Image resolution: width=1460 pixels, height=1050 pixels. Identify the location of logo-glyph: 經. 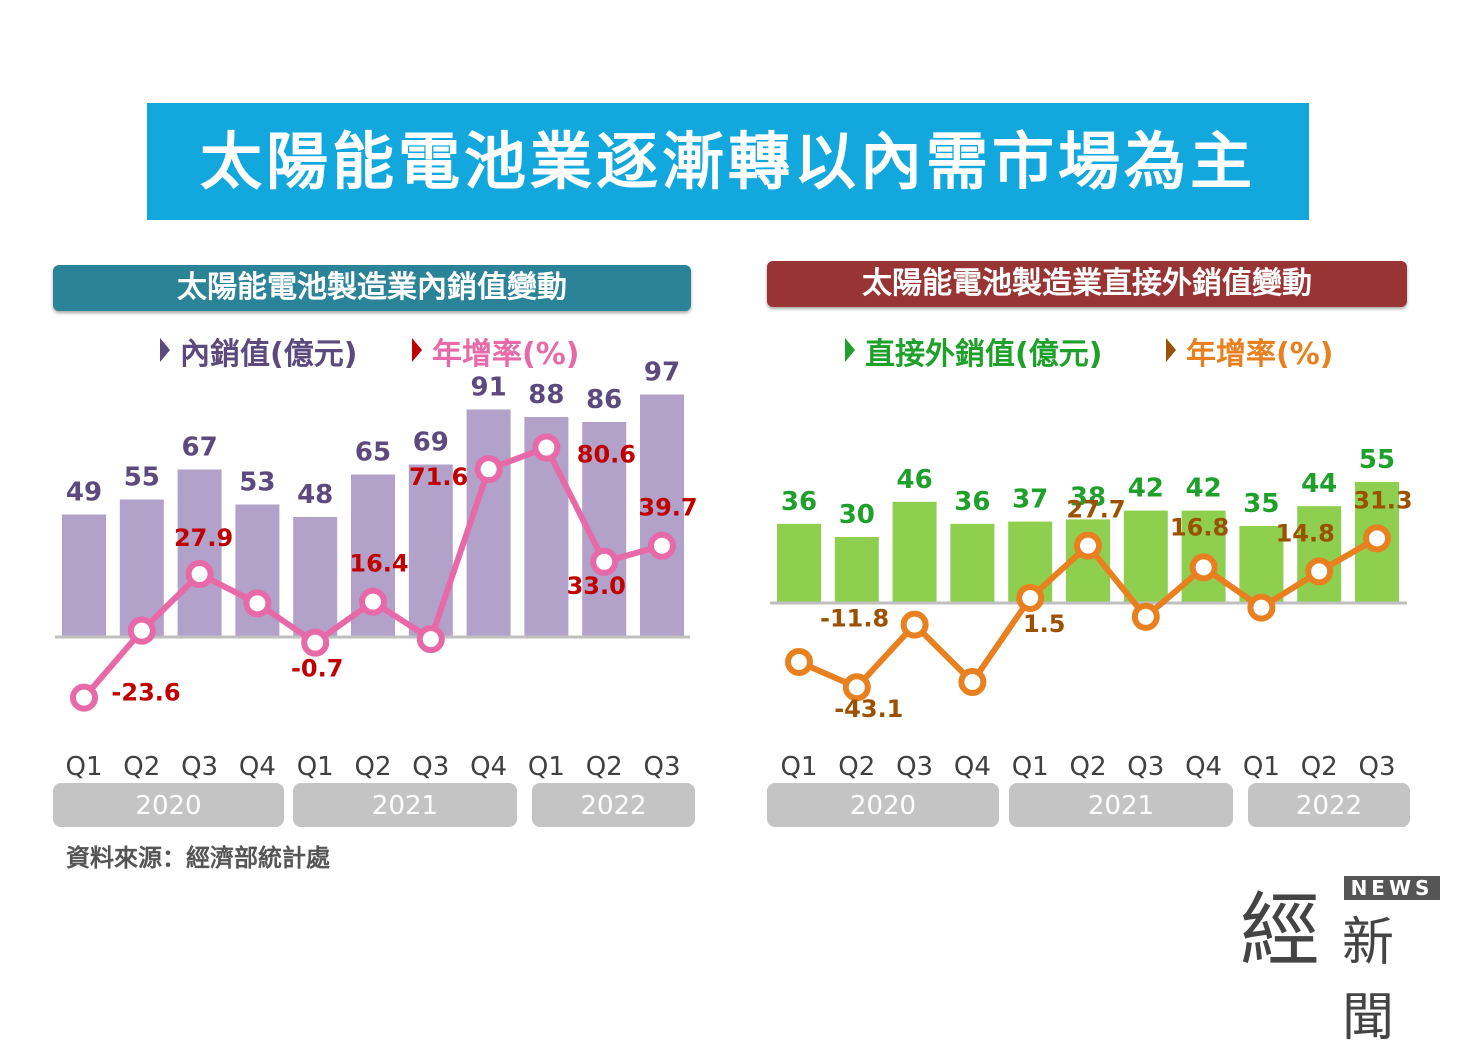
(1280, 930).